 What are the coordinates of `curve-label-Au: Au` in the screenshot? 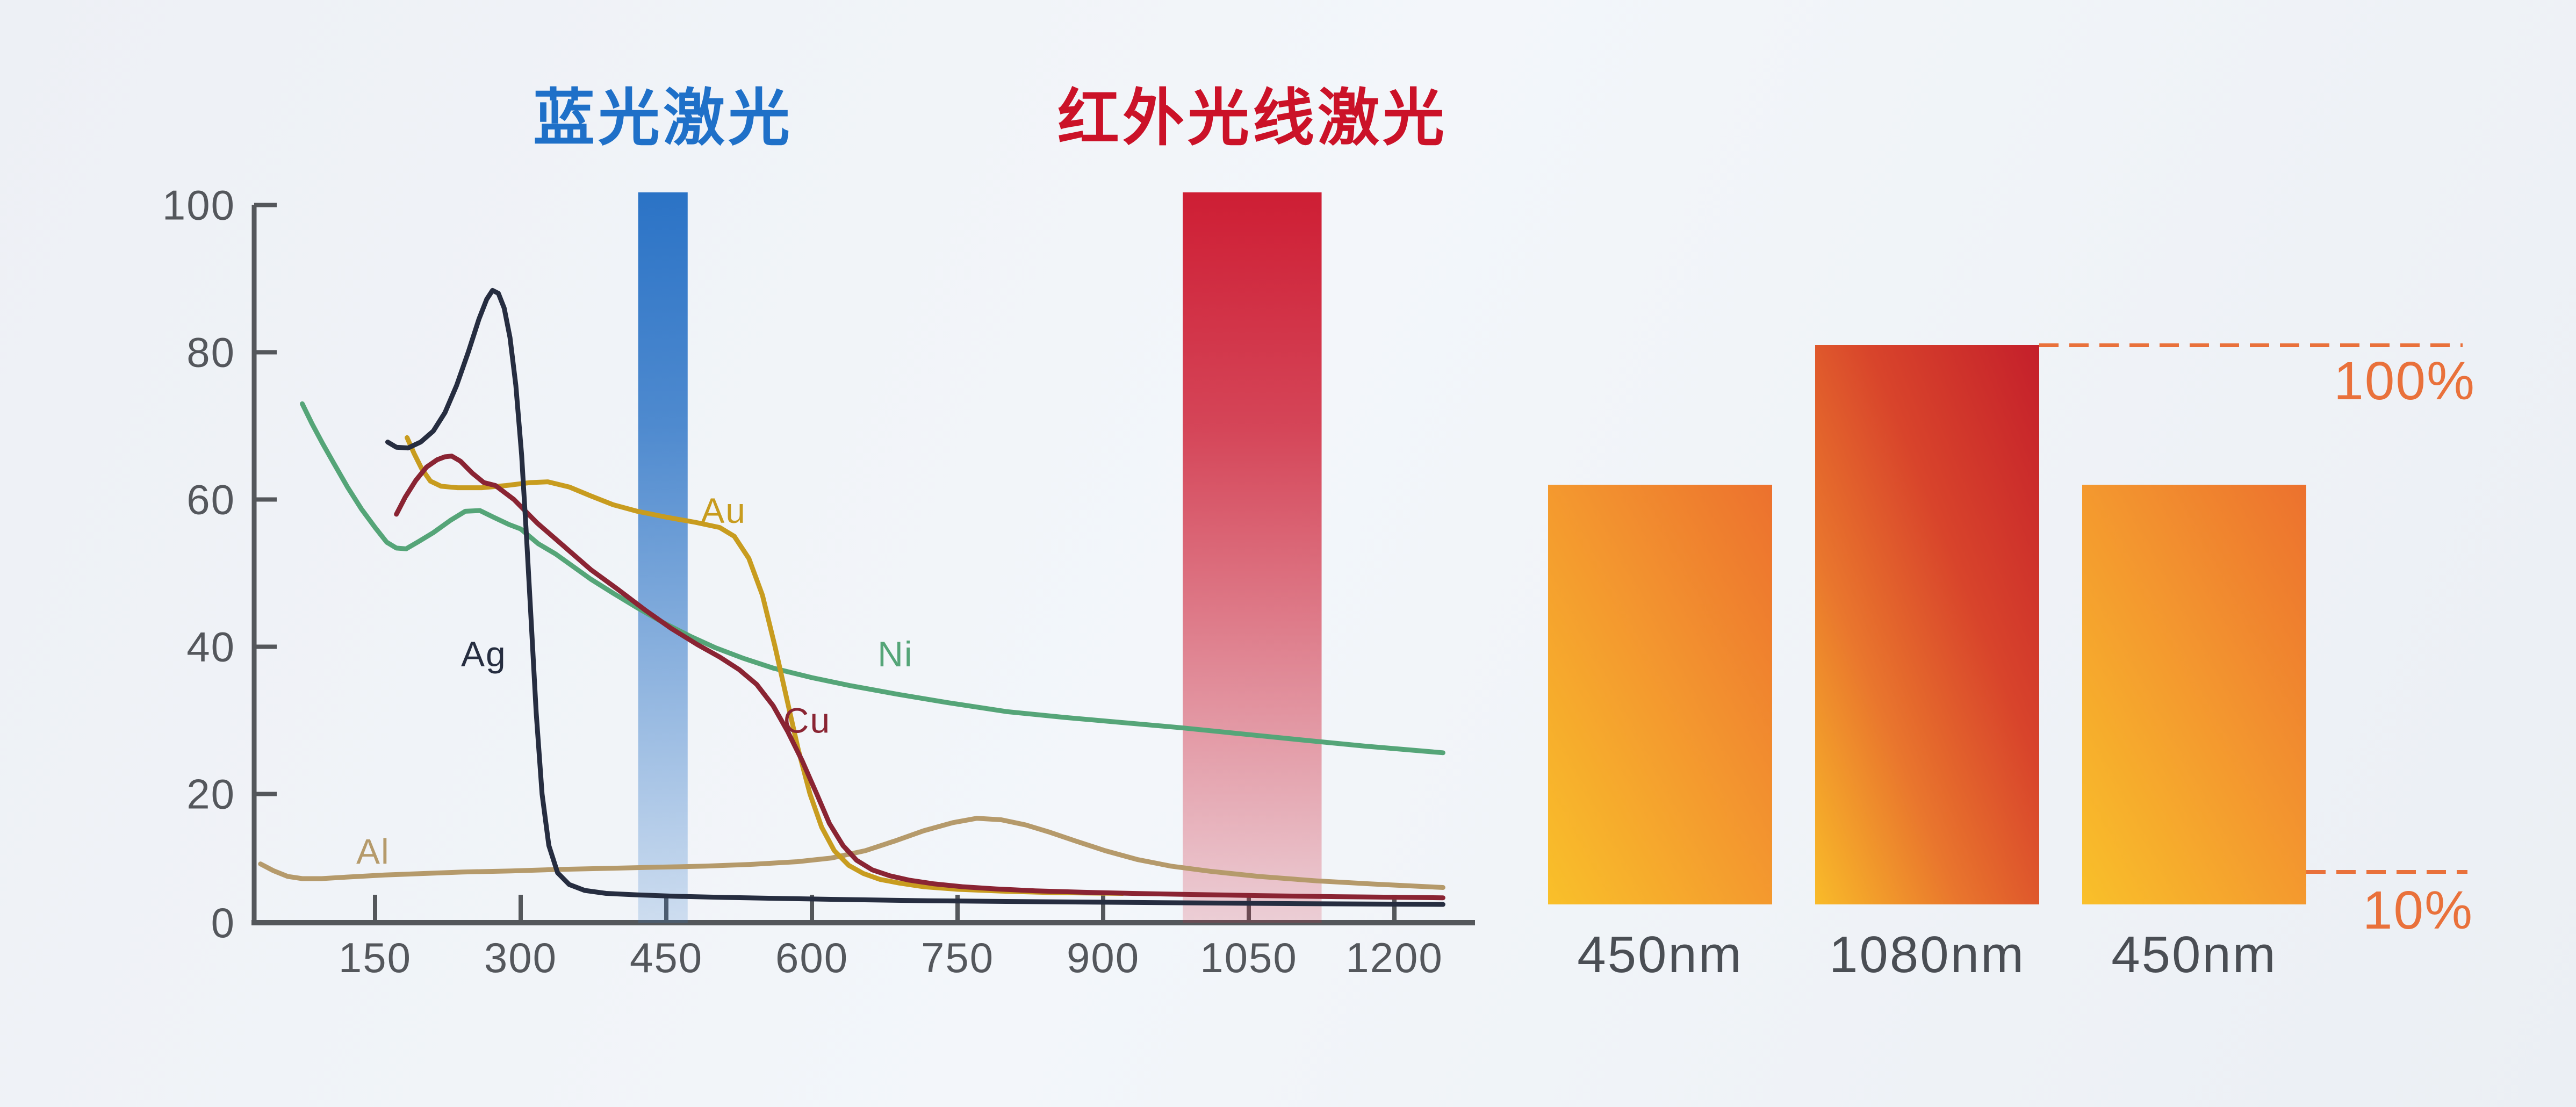 It's located at (723, 510).